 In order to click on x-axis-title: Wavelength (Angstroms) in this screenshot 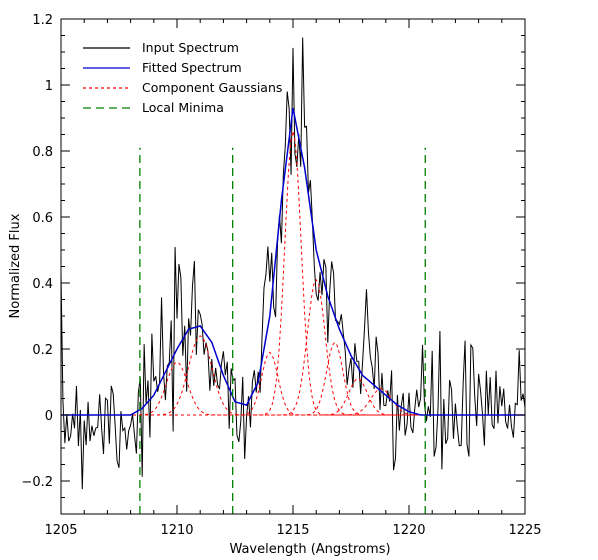, I will do `click(309, 549)`.